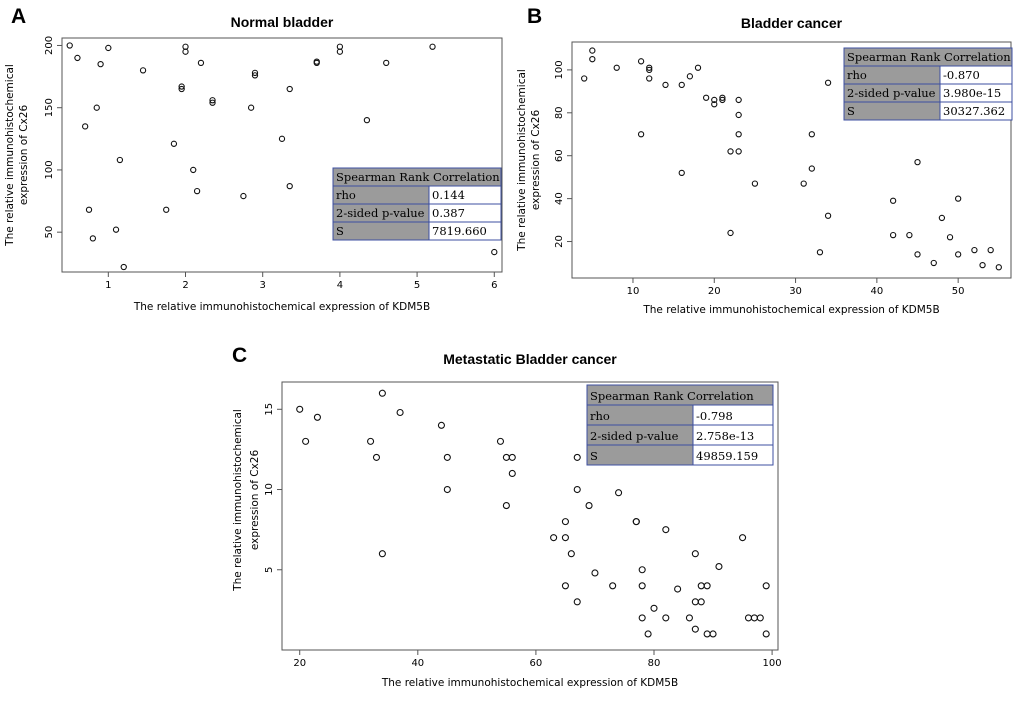 The width and height of the screenshot is (1024, 705). I want to click on chart3-stats-label: S, so click(594, 456).